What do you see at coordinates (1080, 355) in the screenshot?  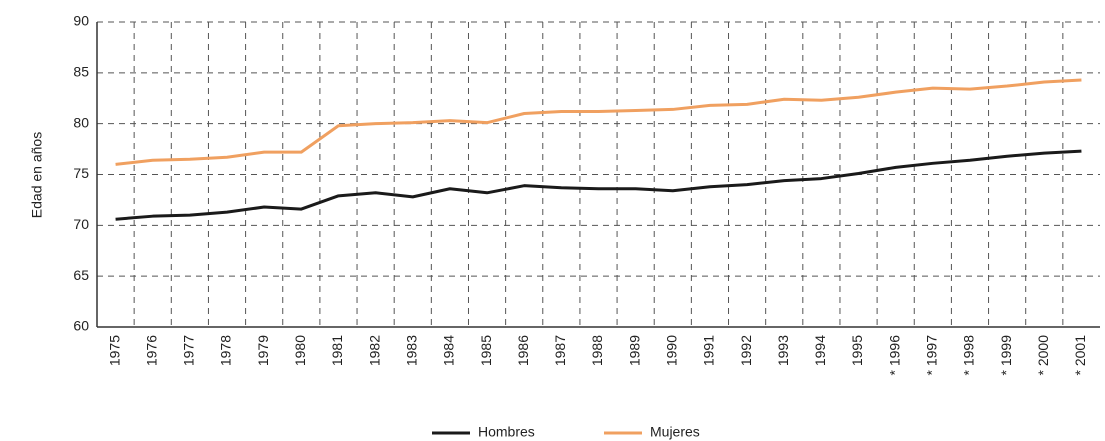 I see `x-tick-label: * 2001` at bounding box center [1080, 355].